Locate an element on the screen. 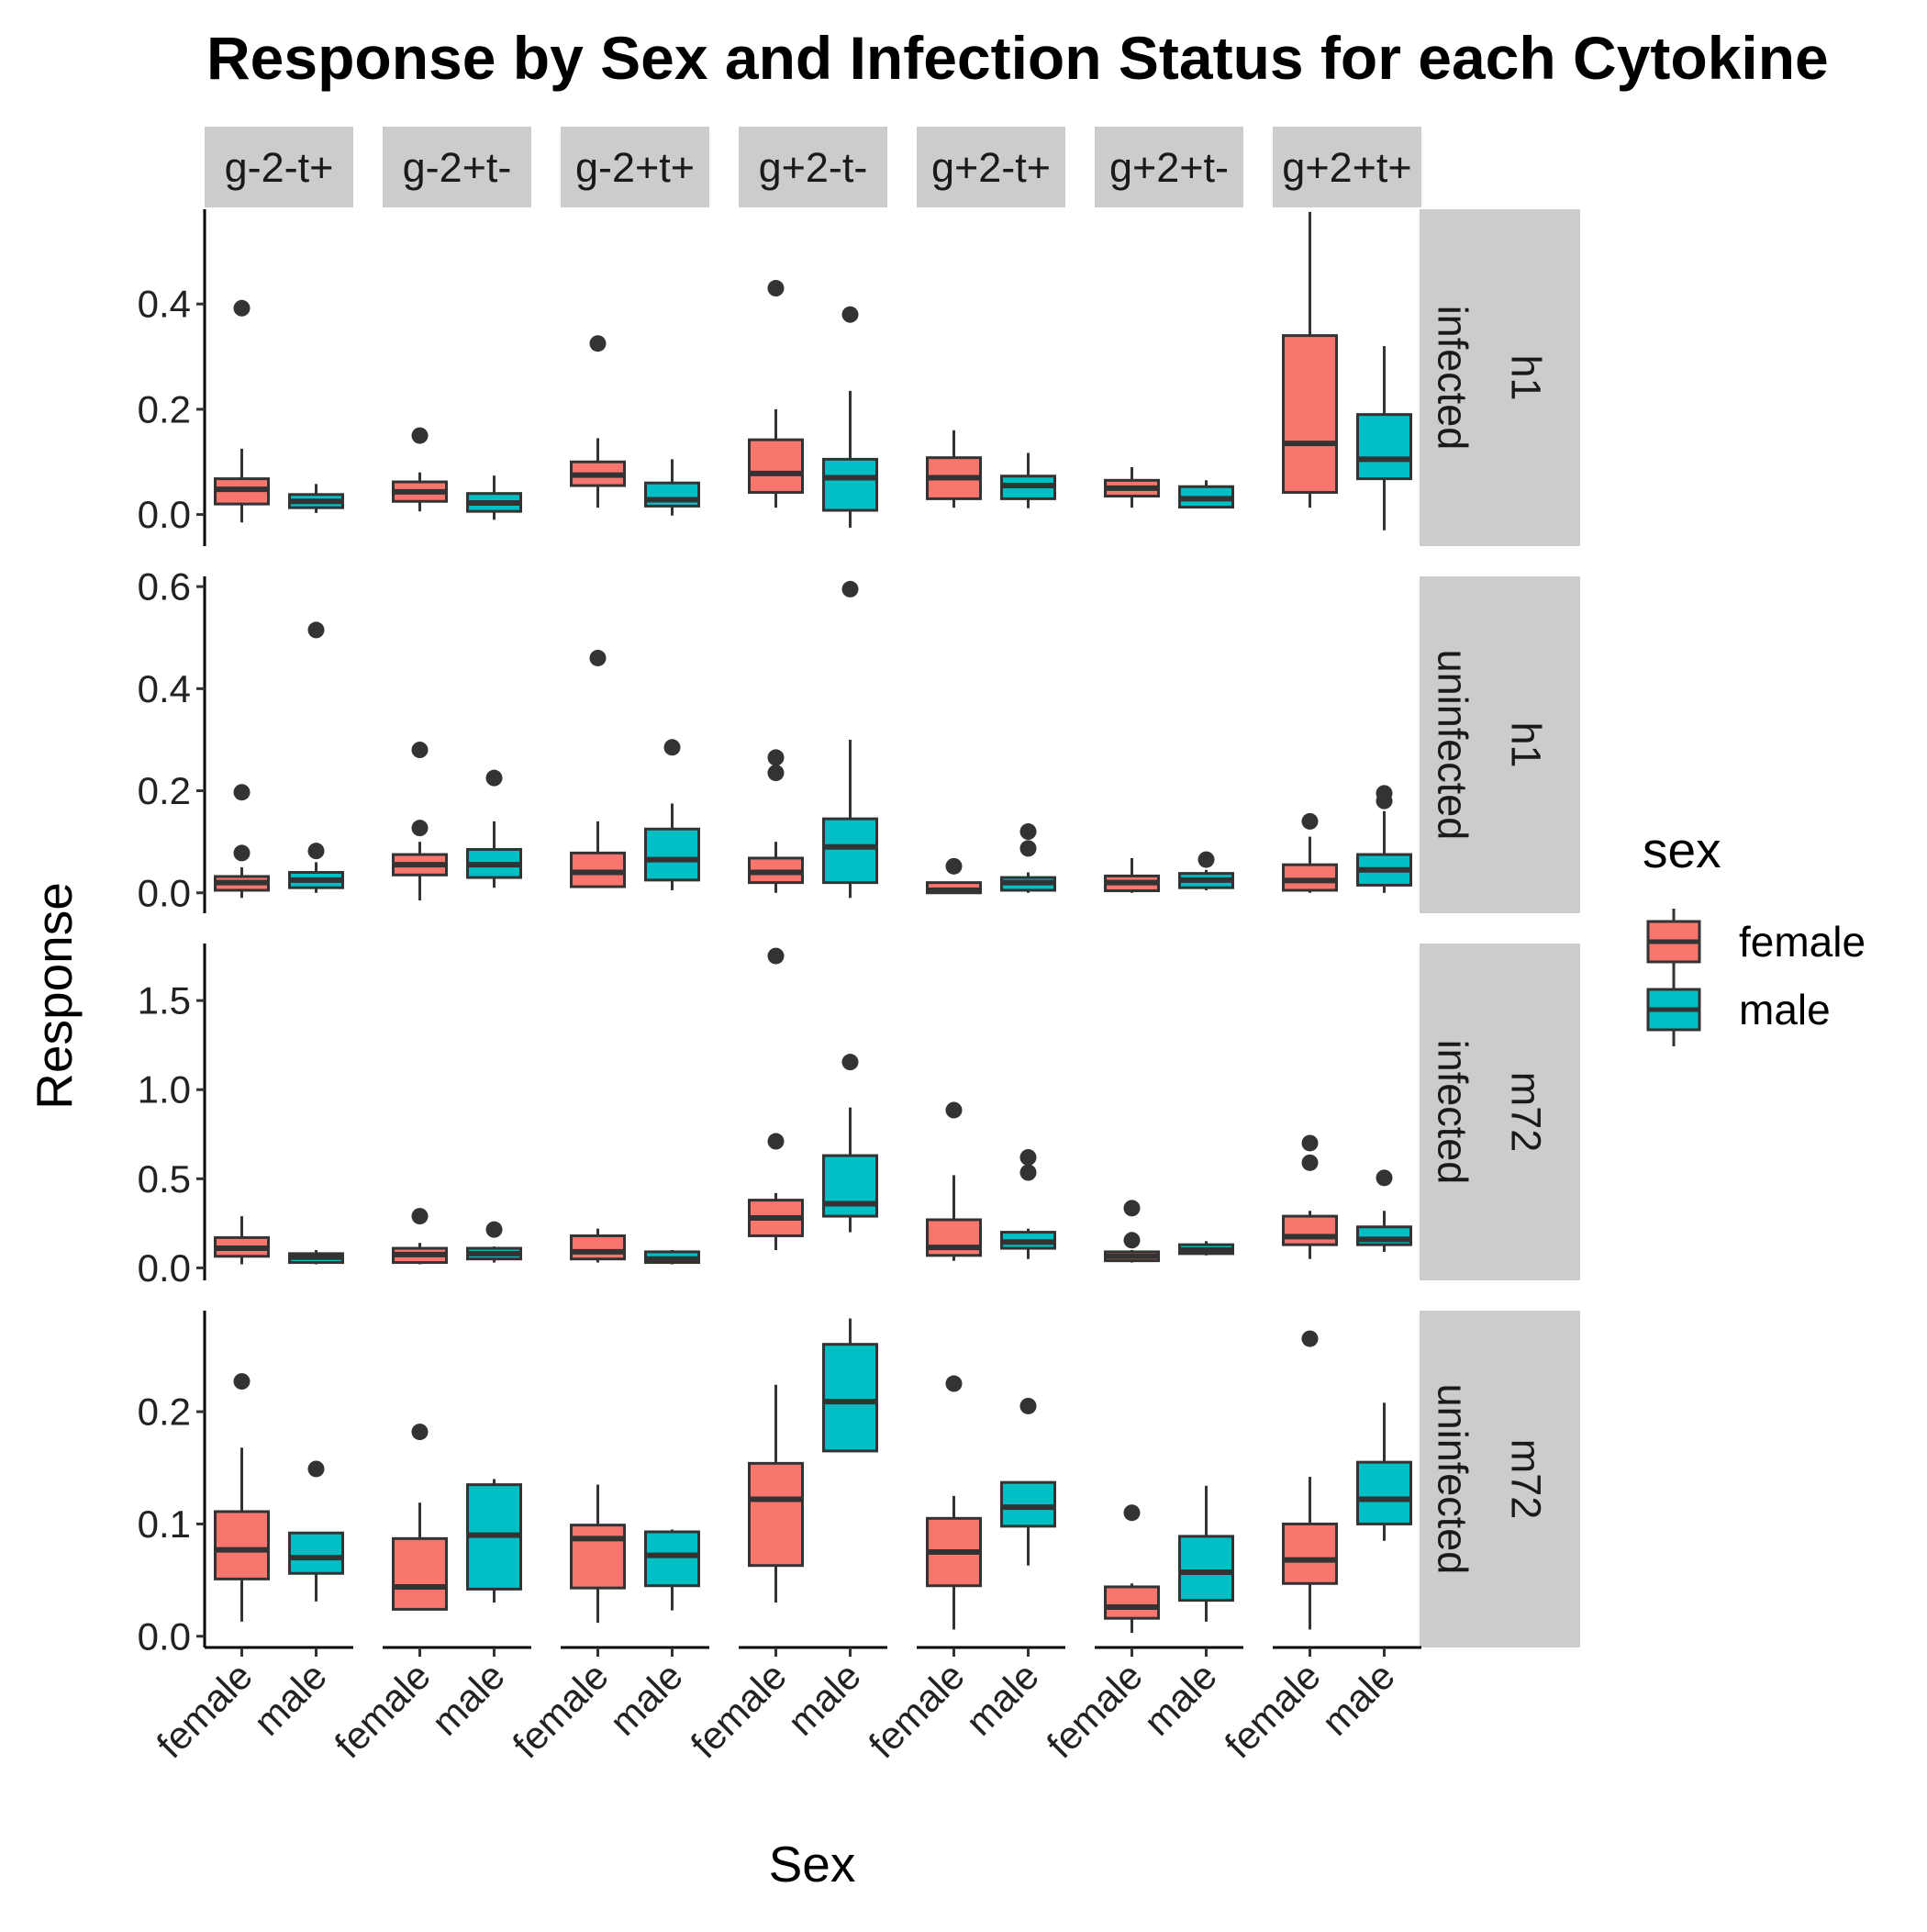 The width and height of the screenshot is (1927, 1932). legend-item-male: male is located at coordinates (1738, 1012).